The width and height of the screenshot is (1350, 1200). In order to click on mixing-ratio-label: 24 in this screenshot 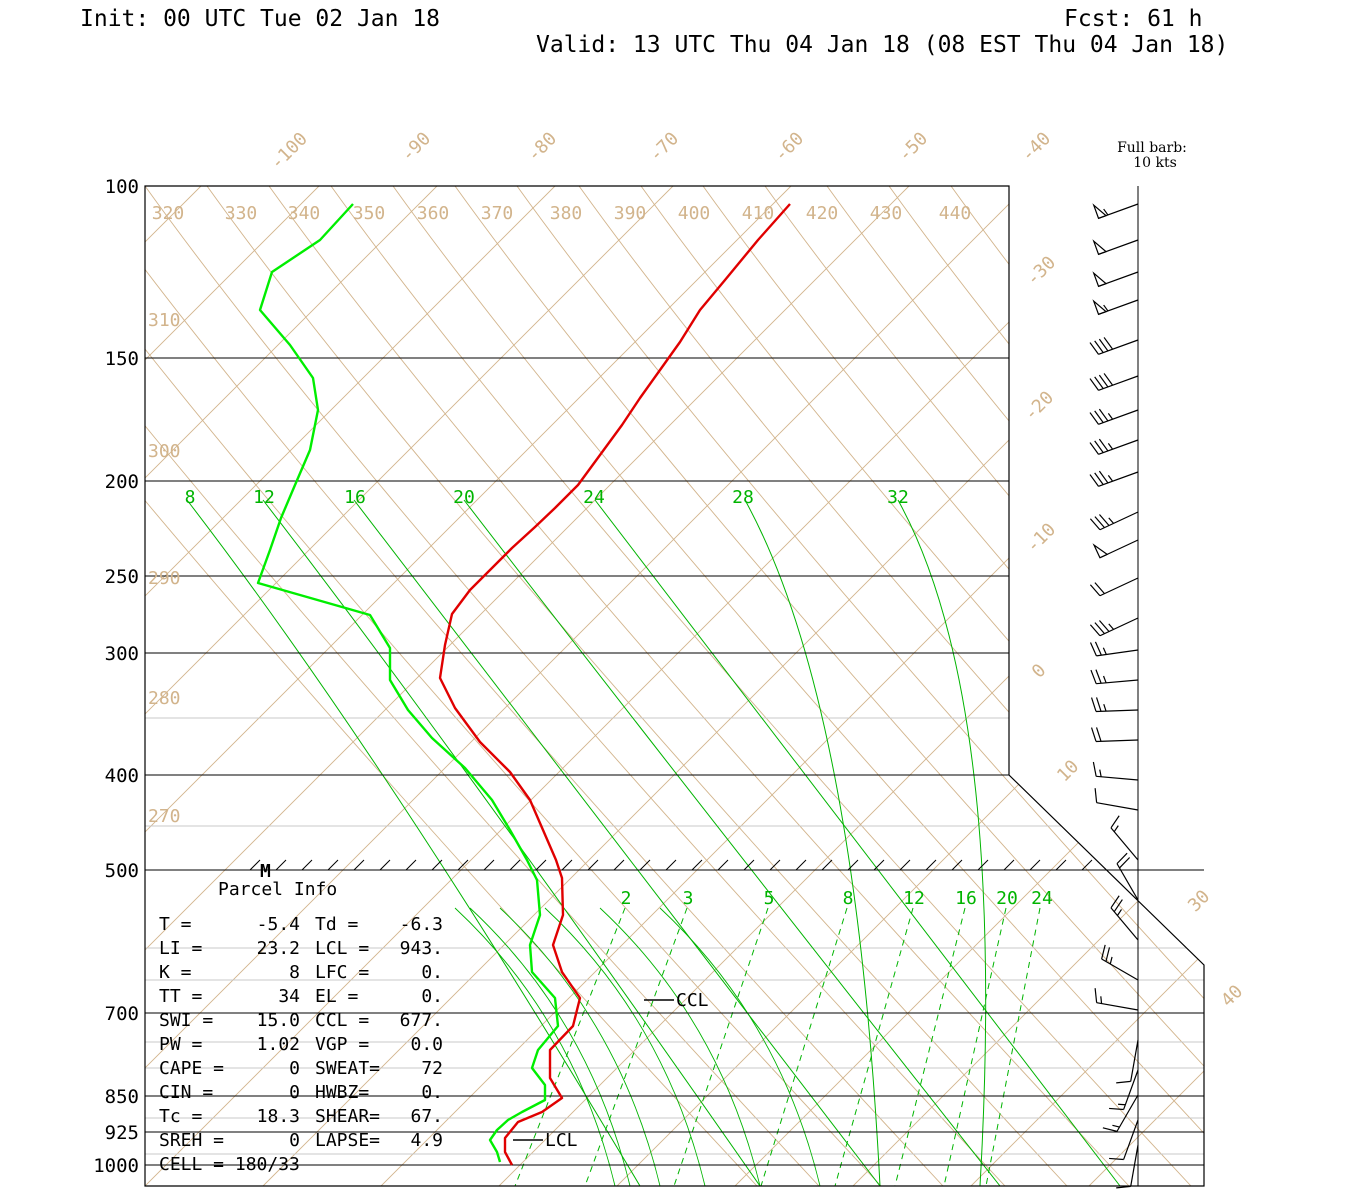, I will do `click(594, 497)`.